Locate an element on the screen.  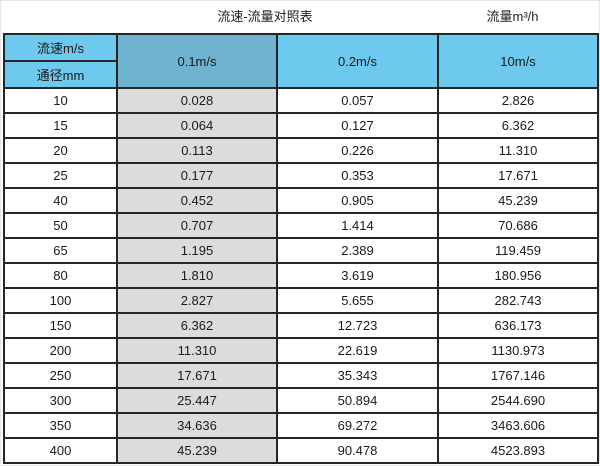
flow-cell-0.2ms: 35.343 is located at coordinates (357, 375).